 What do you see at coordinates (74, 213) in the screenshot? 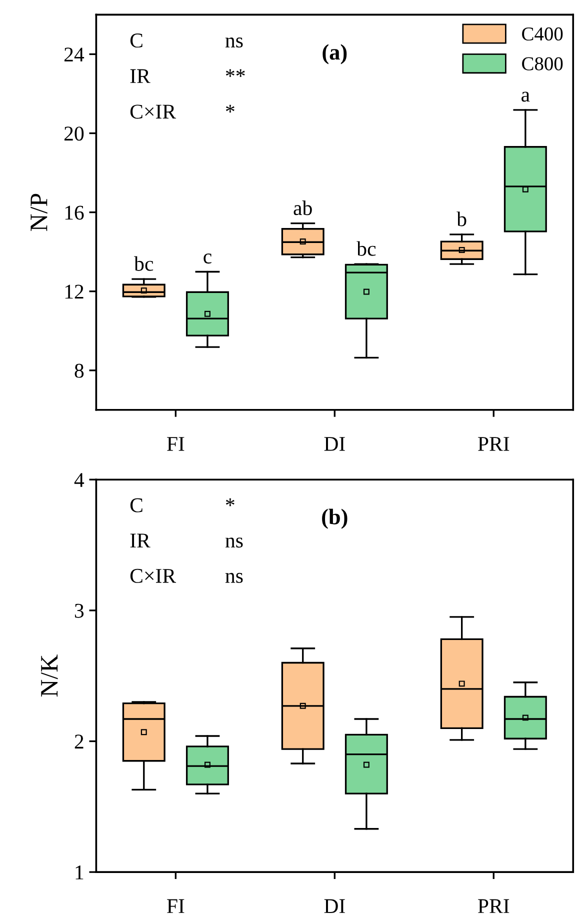
I see `y-tick-label: 16` at bounding box center [74, 213].